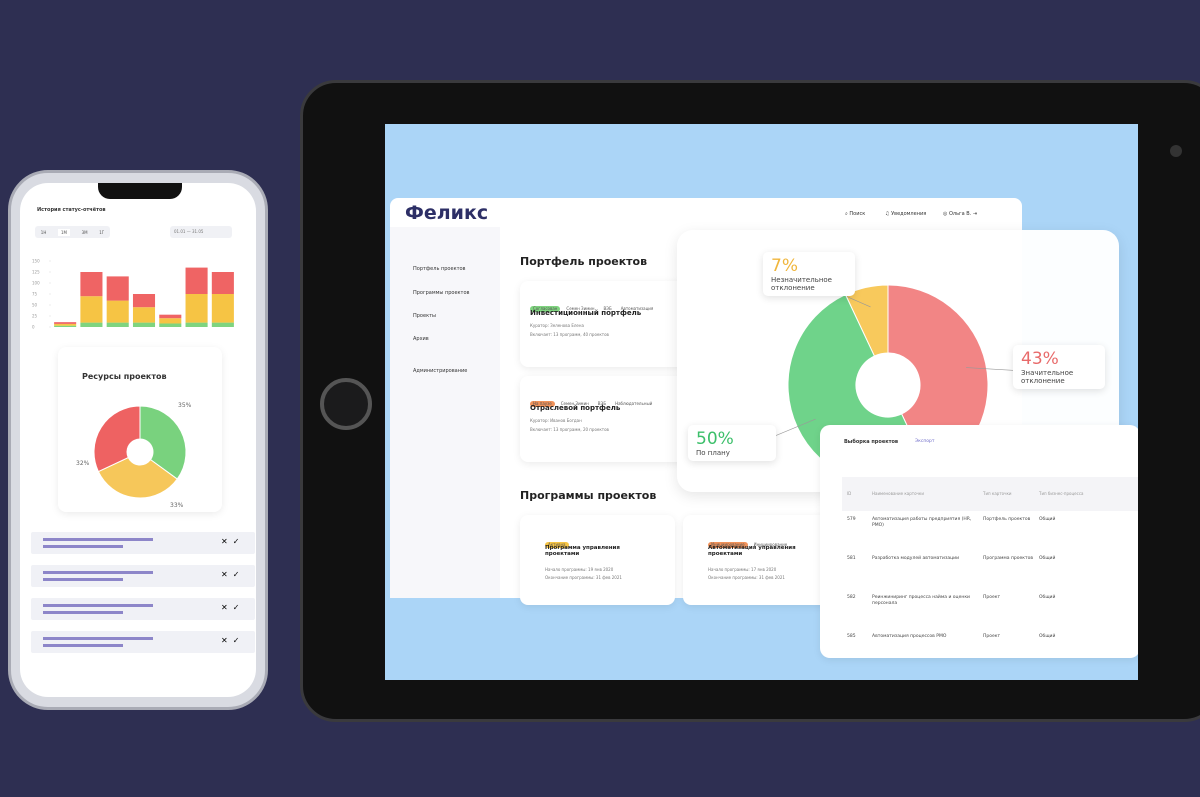 The image size is (1200, 797). What do you see at coordinates (140, 191) in the screenshot?
I see `phone-notch` at bounding box center [140, 191].